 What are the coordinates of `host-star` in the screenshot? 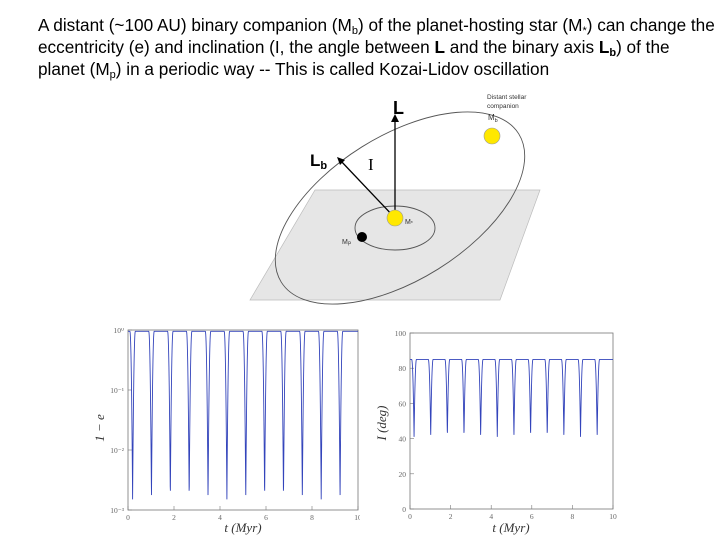 It's located at (395, 218).